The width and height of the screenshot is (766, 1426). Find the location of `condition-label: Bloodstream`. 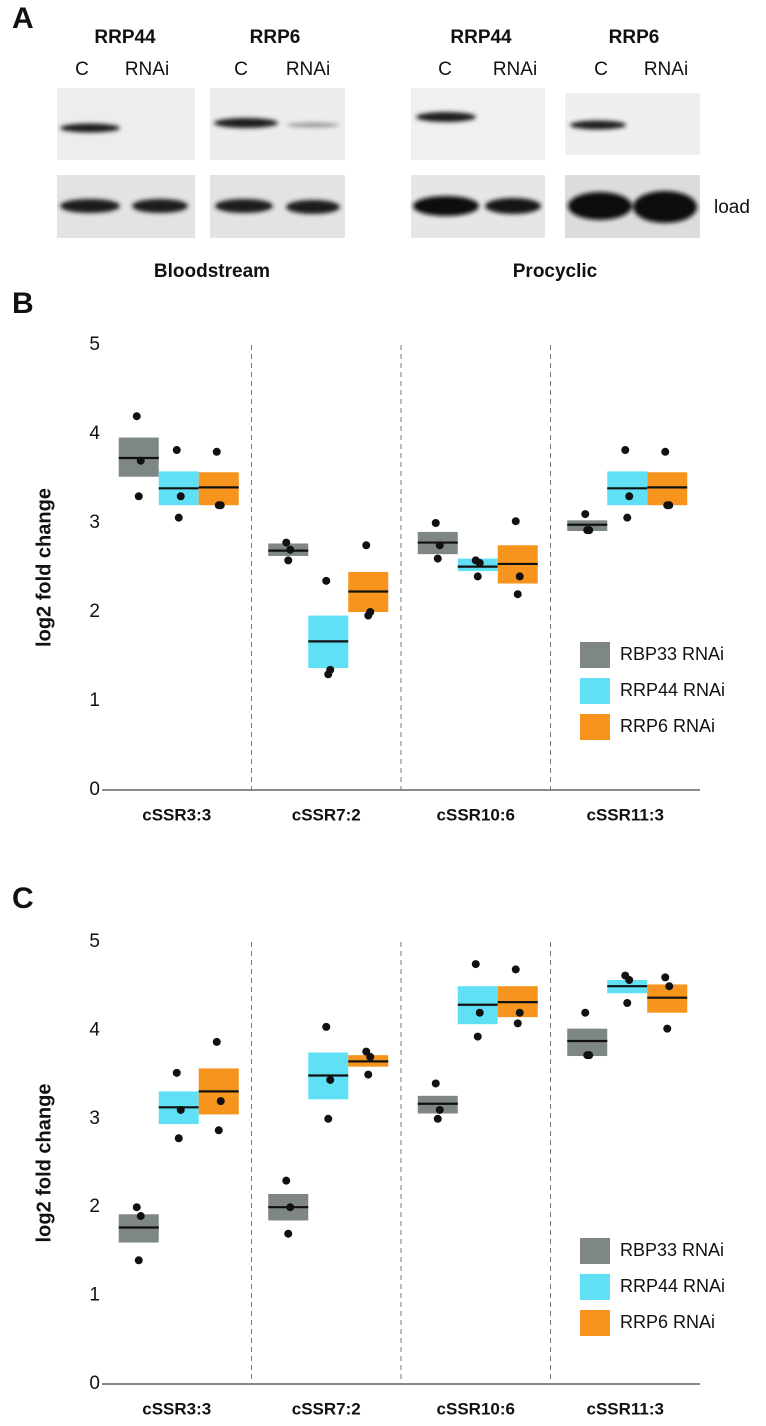

condition-label: Bloodstream is located at coordinates (212, 271).